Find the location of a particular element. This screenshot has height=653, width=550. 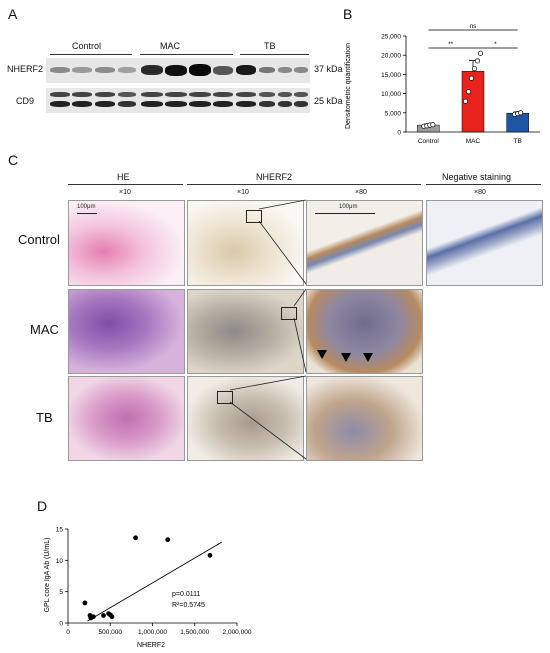

nherf2-control-80x-image: 100μm is located at coordinates (364, 243).